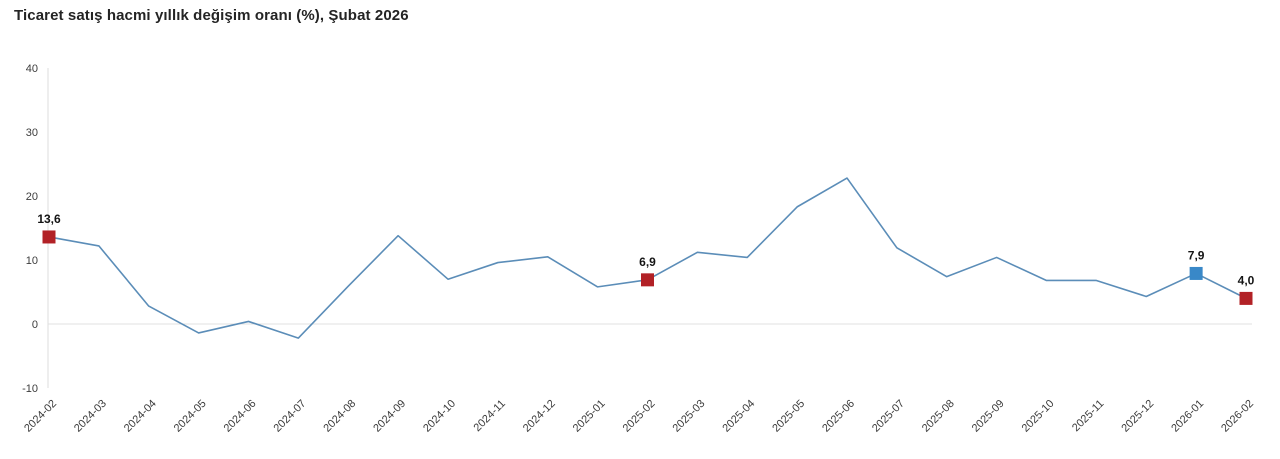 Image resolution: width=1280 pixels, height=459 pixels. I want to click on y-axis-tick-label: 40, so click(32, 69).